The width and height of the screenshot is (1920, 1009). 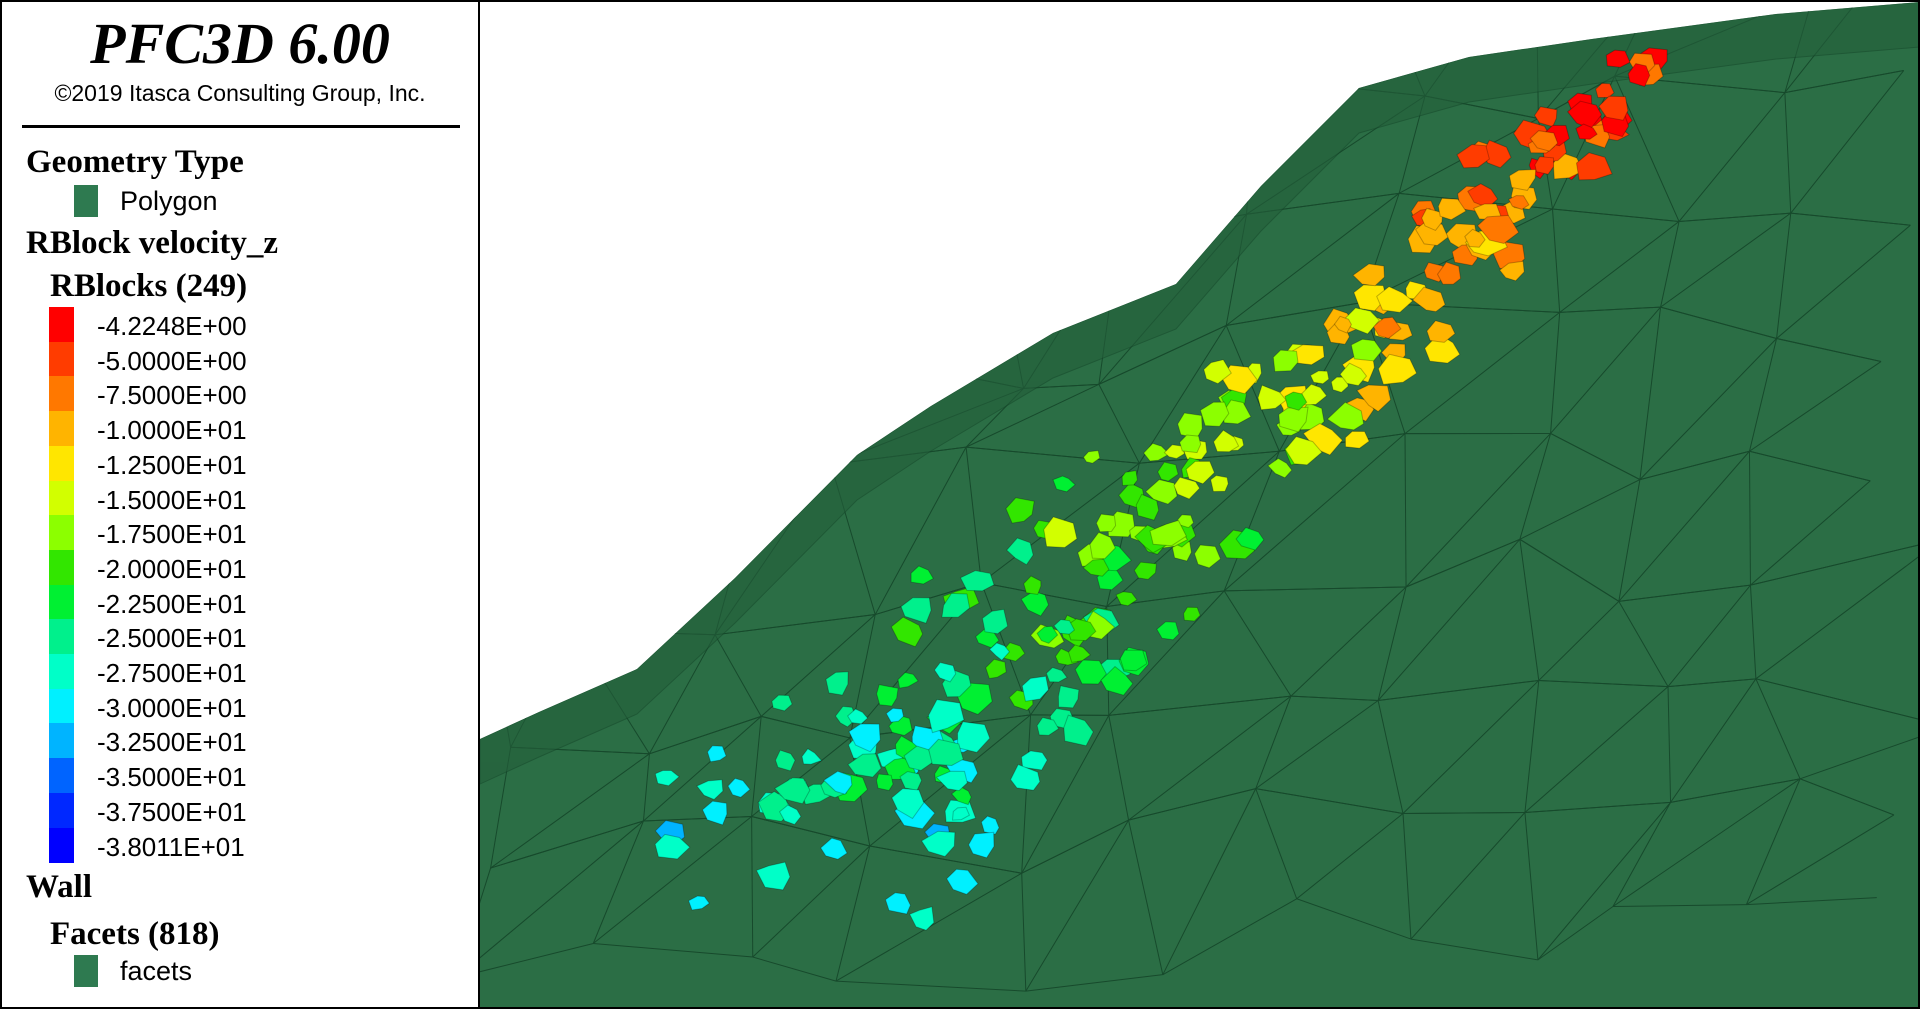 I want to click on section-heading: RBlock velocity_z, so click(x=152, y=243).